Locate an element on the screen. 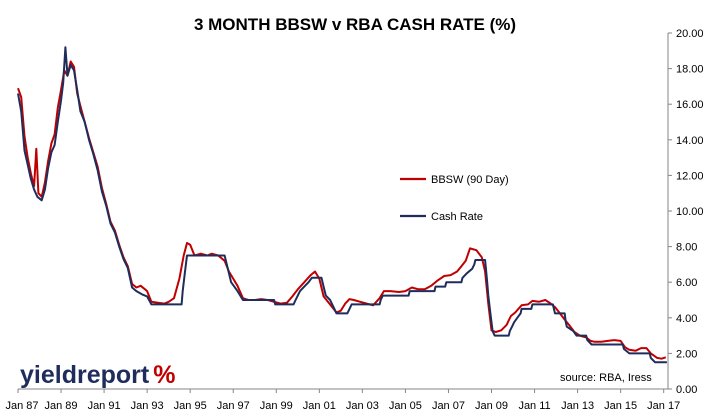 Image resolution: width=707 pixels, height=414 pixels. x-tick-label: Jan 89 is located at coordinates (61, 406).